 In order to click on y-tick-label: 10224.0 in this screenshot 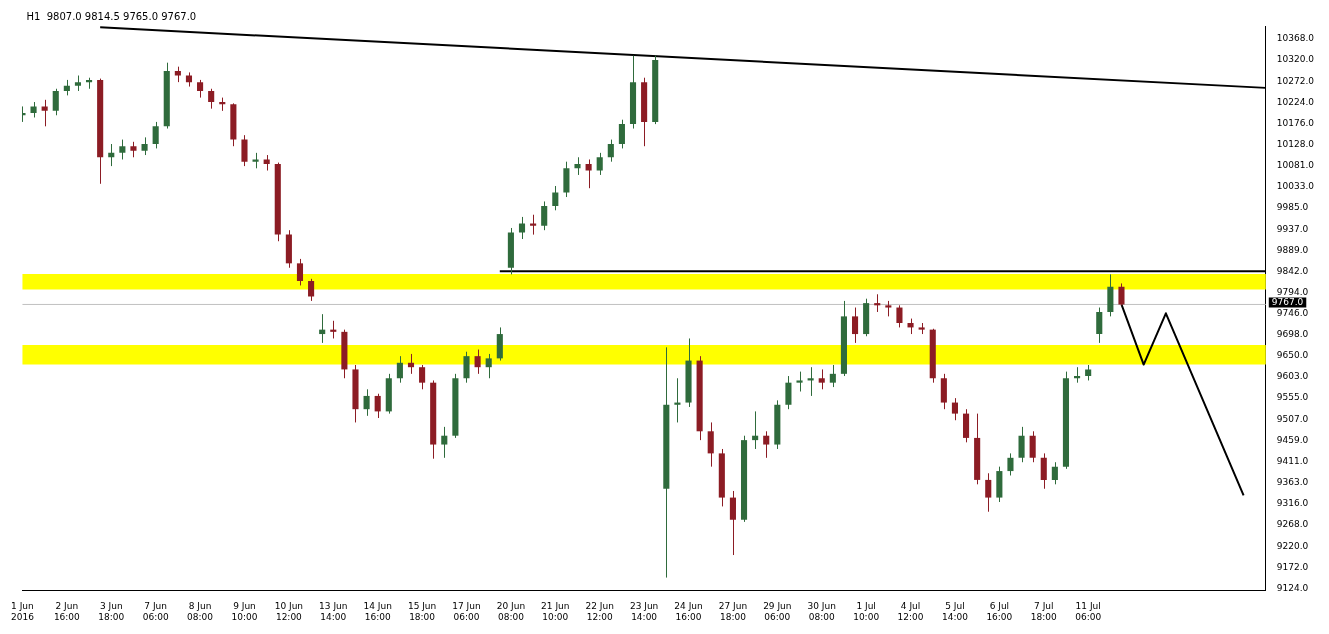, I will do `click(1295, 101)`.